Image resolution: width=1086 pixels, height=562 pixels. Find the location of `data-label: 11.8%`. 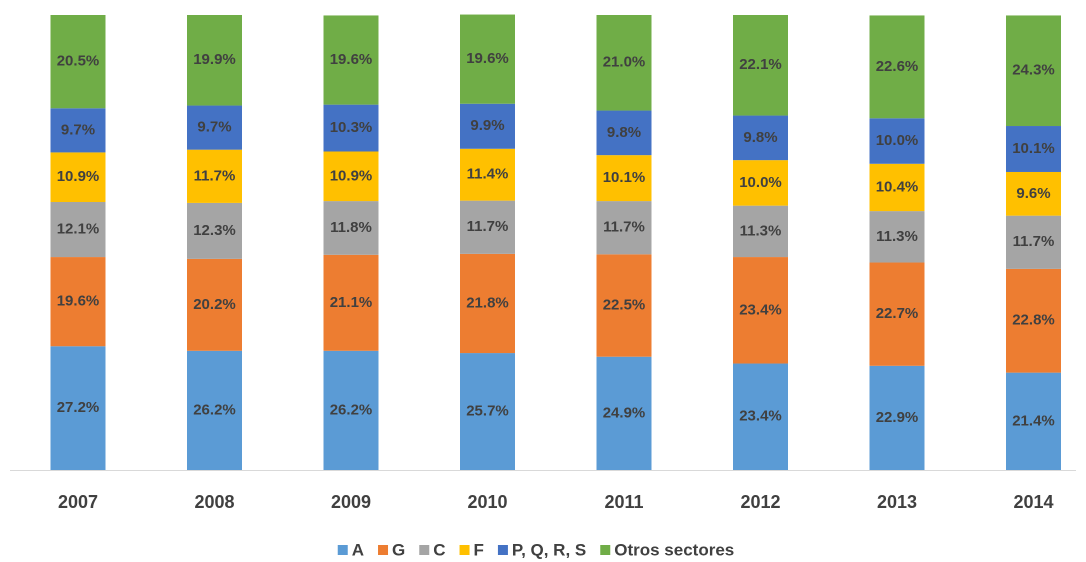

data-label: 11.8% is located at coordinates (351, 227).